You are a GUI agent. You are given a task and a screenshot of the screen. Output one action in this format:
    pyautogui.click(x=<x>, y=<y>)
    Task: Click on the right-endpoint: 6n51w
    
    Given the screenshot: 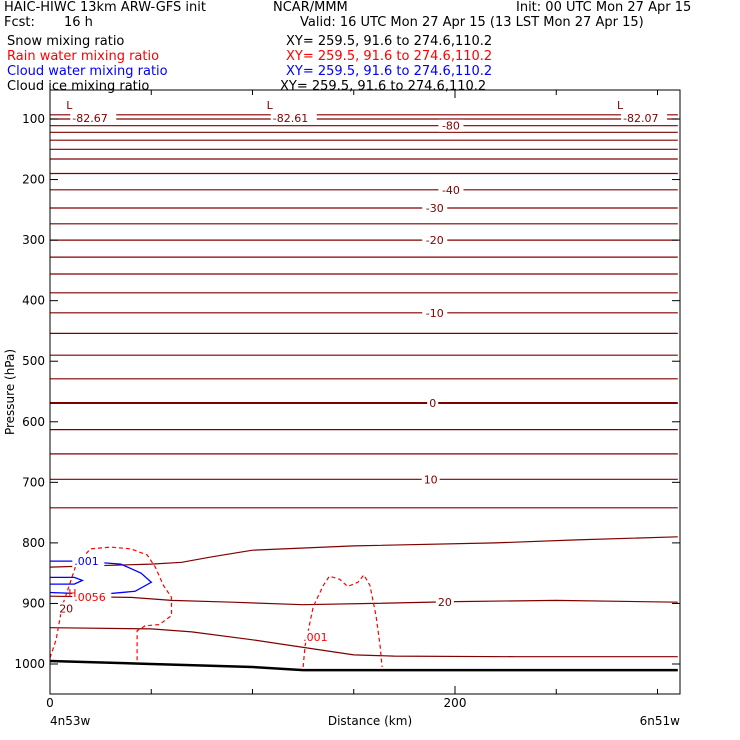 What is the action you would take?
    pyautogui.click(x=660, y=721)
    